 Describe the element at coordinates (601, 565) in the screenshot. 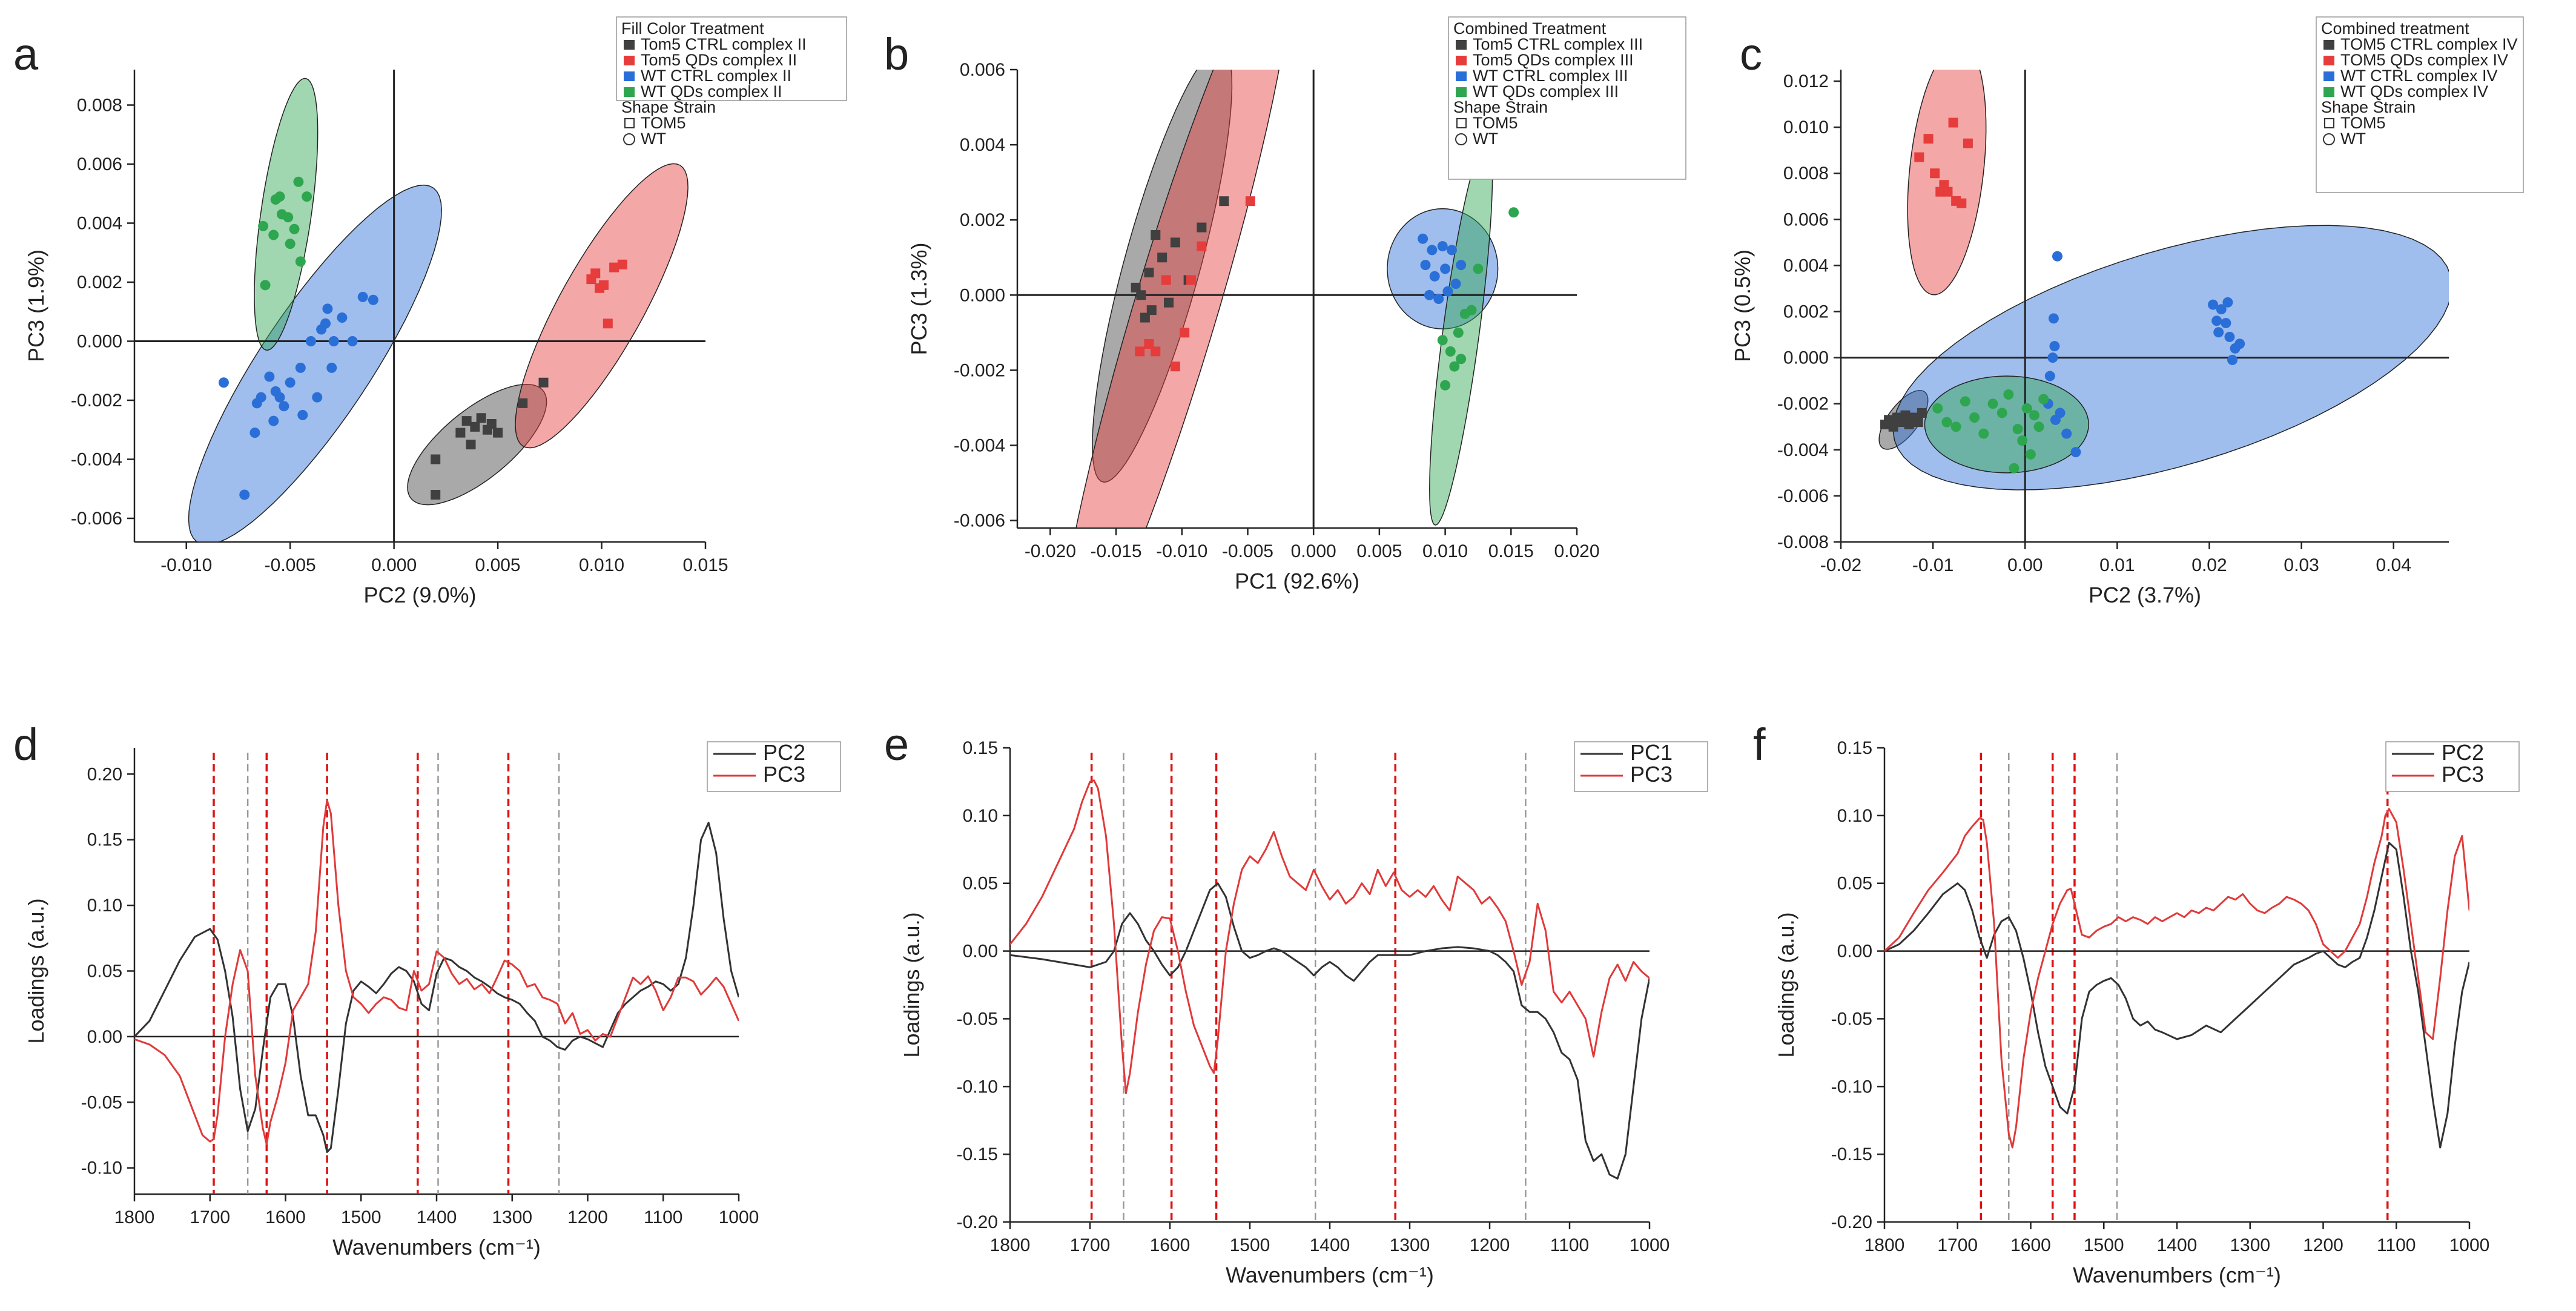

I see `x-tick-label: 0.010` at that location.